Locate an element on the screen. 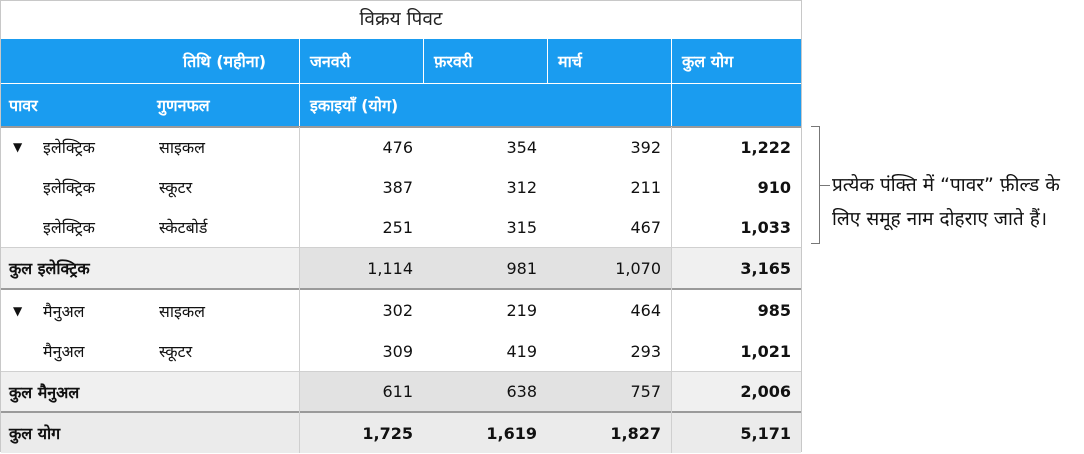 This screenshot has height=454, width=1084. value-cell-total: 5,171 is located at coordinates (765, 433).